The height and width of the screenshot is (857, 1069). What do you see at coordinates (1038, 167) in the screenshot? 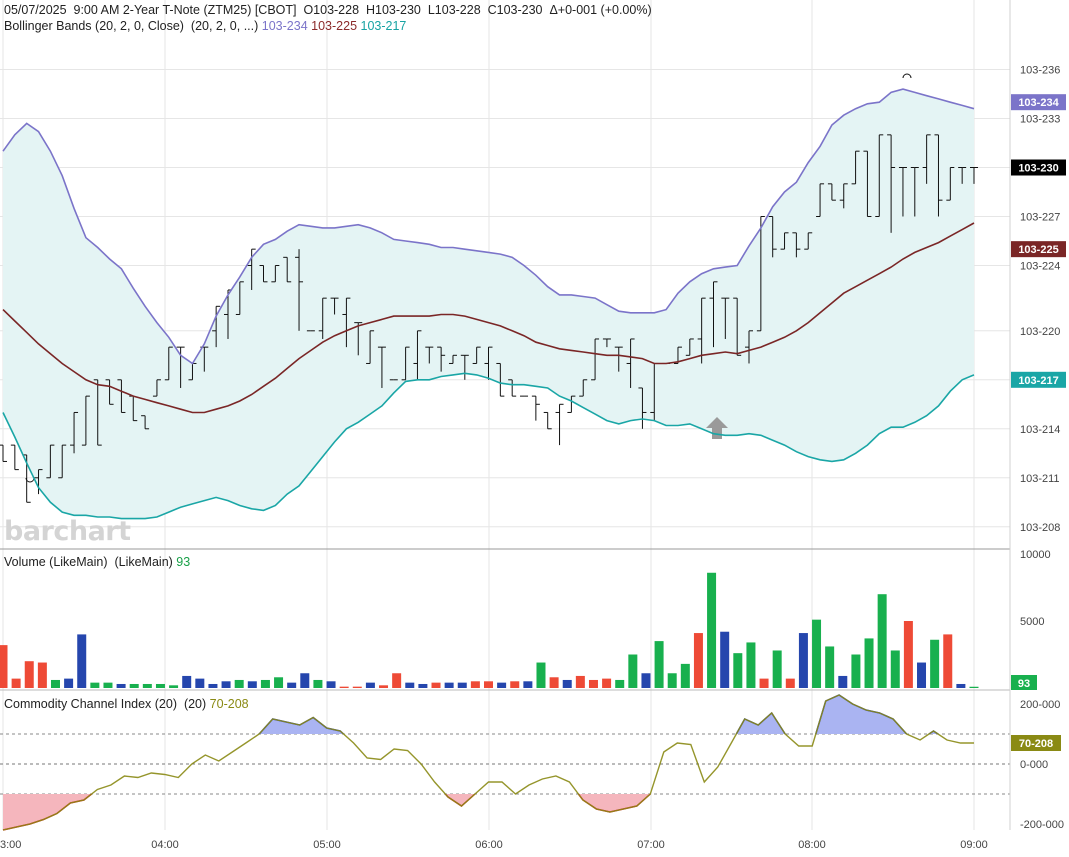
I see `price-tag-last: 103-230` at bounding box center [1038, 167].